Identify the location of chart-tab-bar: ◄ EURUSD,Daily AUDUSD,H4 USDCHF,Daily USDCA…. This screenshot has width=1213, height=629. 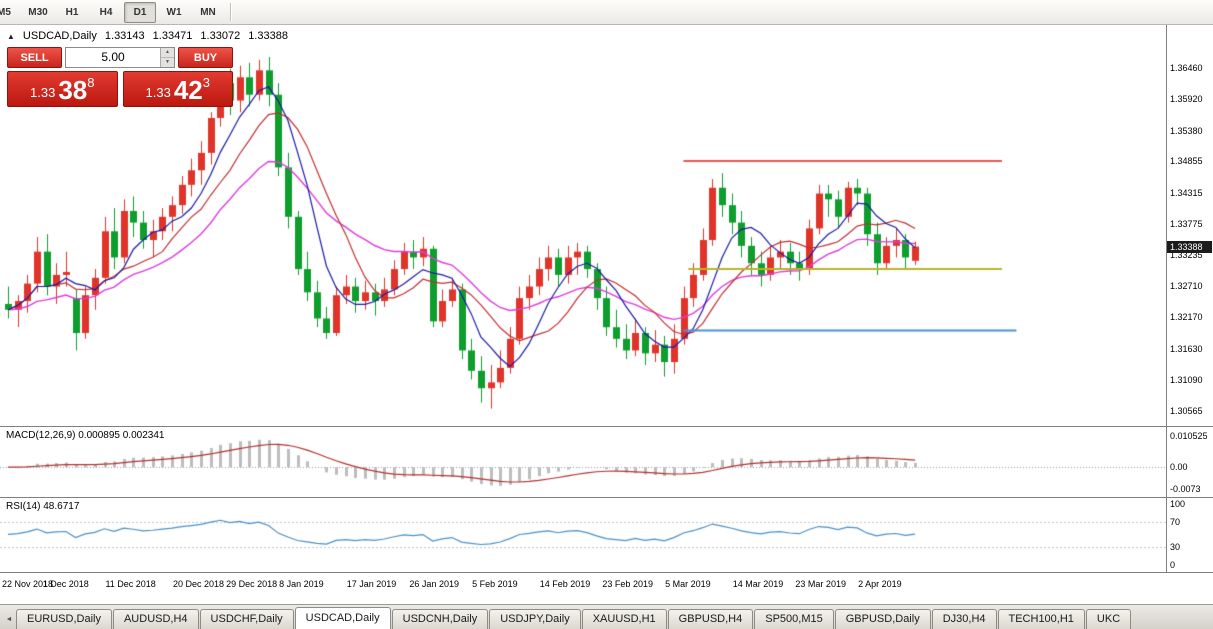
(606, 616).